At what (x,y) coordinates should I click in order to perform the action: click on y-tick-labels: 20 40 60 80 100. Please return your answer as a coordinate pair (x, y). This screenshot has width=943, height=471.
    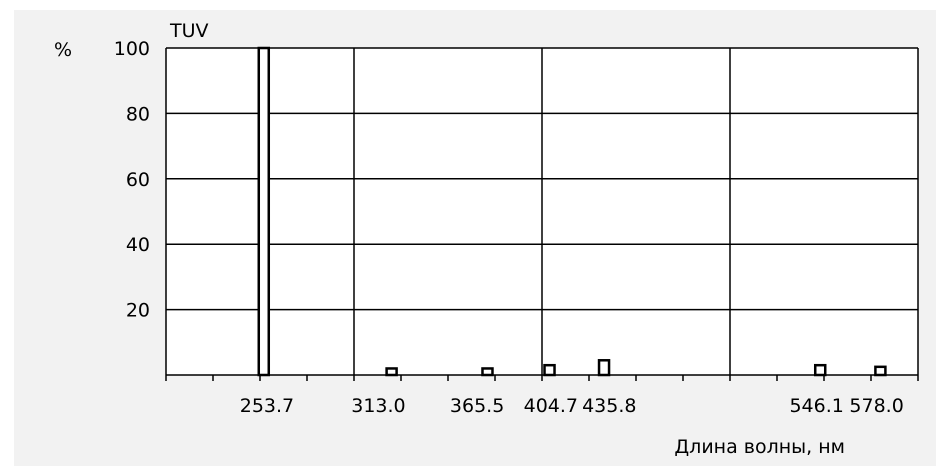
    Looking at the image, I should click on (132, 180).